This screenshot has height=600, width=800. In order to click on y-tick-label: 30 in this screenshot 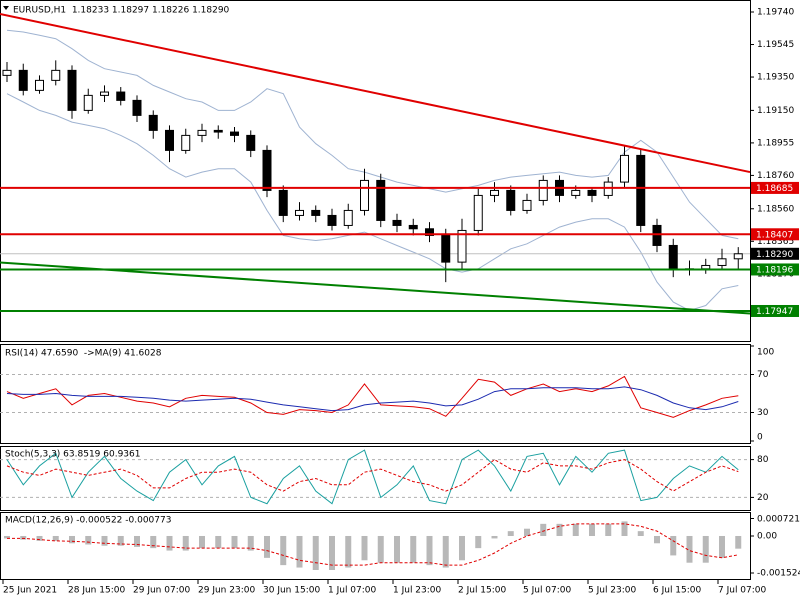, I will do `click(763, 413)`.